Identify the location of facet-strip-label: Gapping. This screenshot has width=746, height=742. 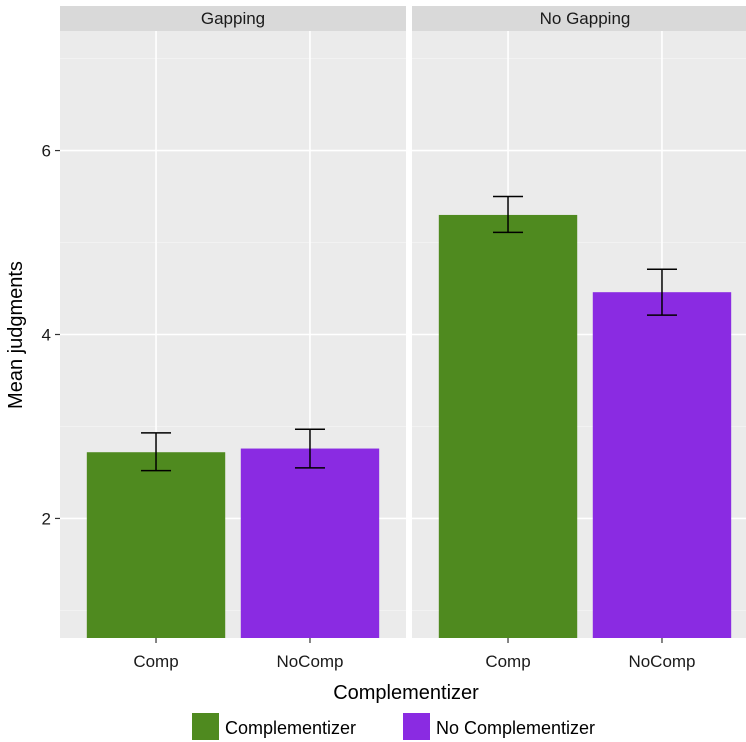
(233, 18).